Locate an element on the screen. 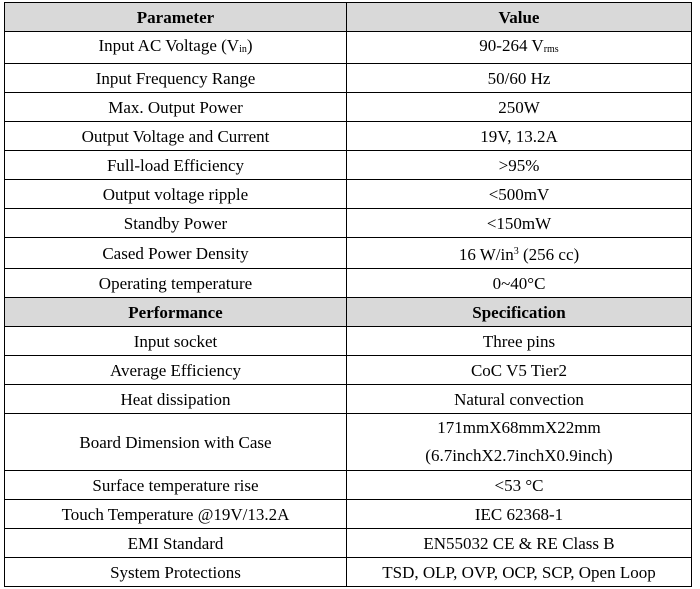 This screenshot has width=700, height=589. table-cell: Three pins is located at coordinates (519, 341).